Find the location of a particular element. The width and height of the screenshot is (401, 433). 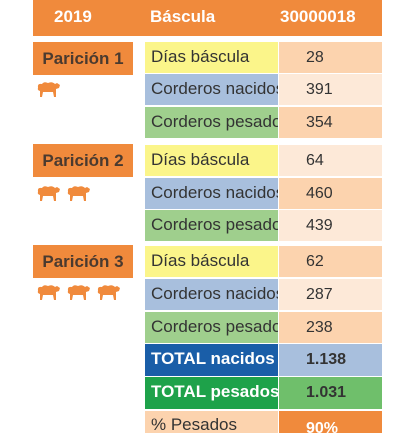

partition-1-row-dias: Días báscula 28 is located at coordinates (263, 57).